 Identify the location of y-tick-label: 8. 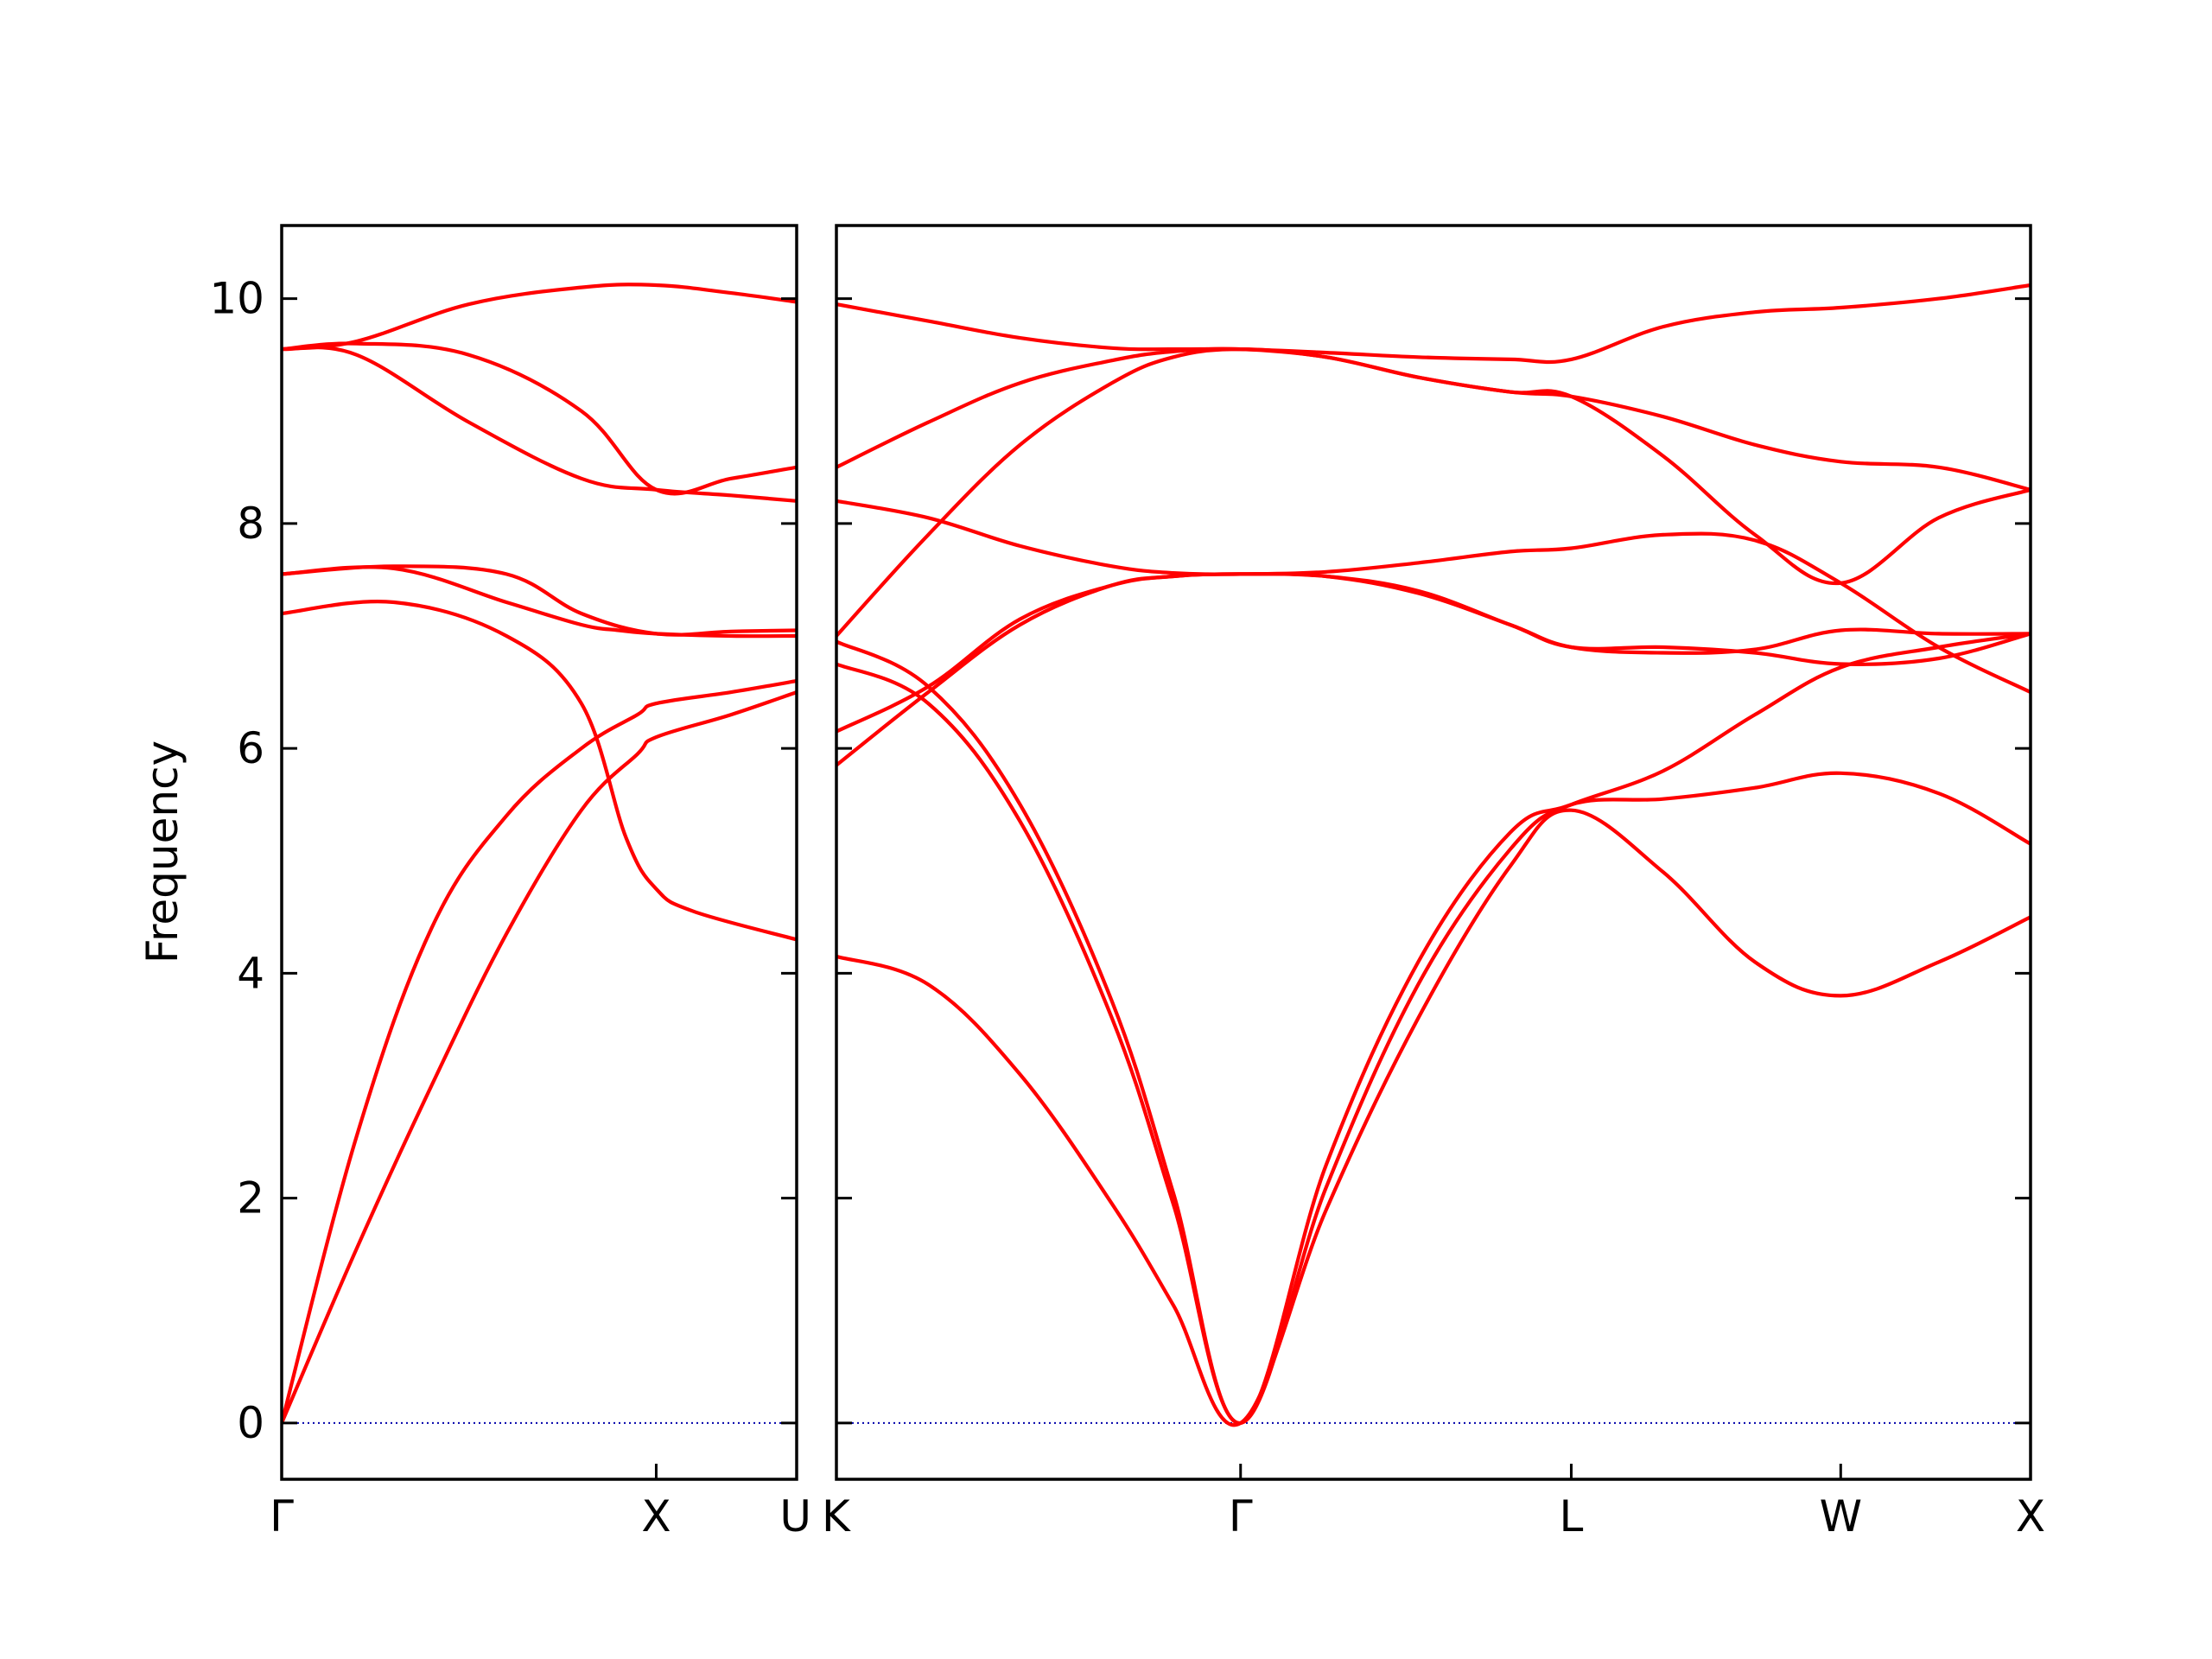
(250, 524).